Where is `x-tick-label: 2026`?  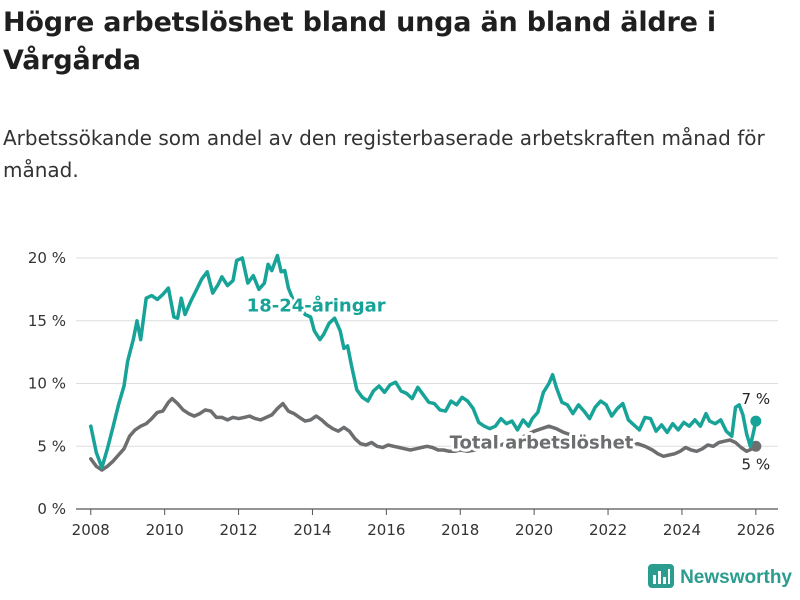
x-tick-label: 2026 is located at coordinates (756, 530).